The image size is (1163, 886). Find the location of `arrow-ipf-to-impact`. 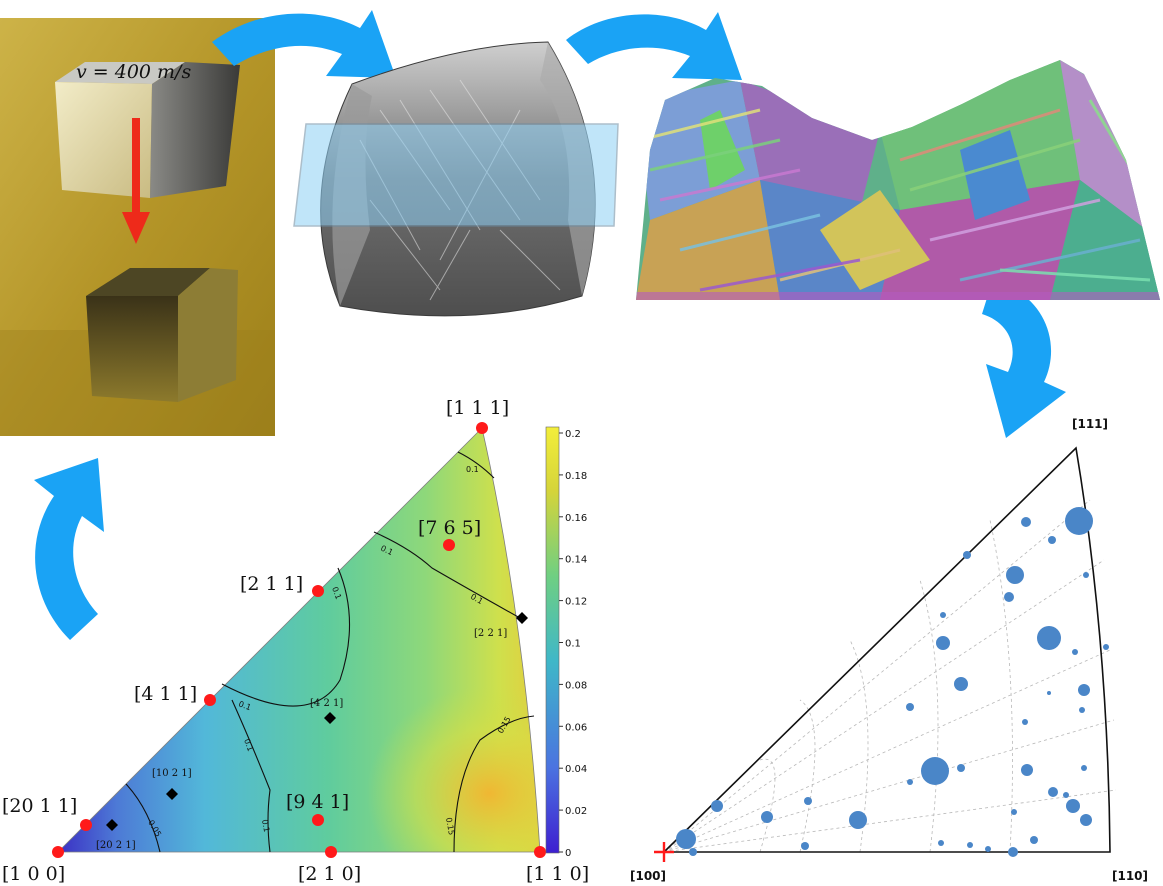

arrow-ipf-to-impact is located at coordinates (69, 549).